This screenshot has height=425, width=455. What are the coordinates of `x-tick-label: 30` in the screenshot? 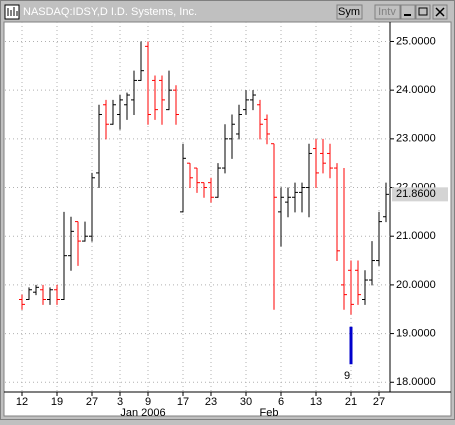 It's located at (246, 402).